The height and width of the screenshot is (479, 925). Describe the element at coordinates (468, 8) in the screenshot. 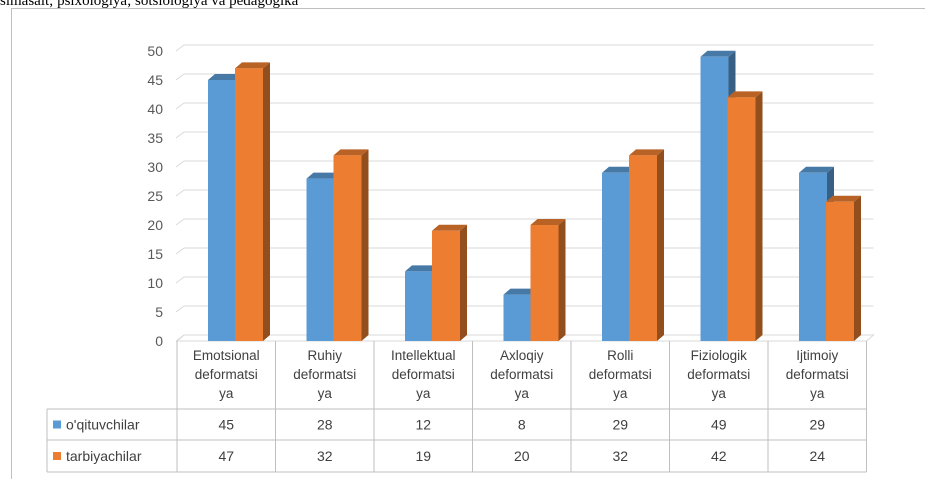

I see `frame-top-border` at that location.